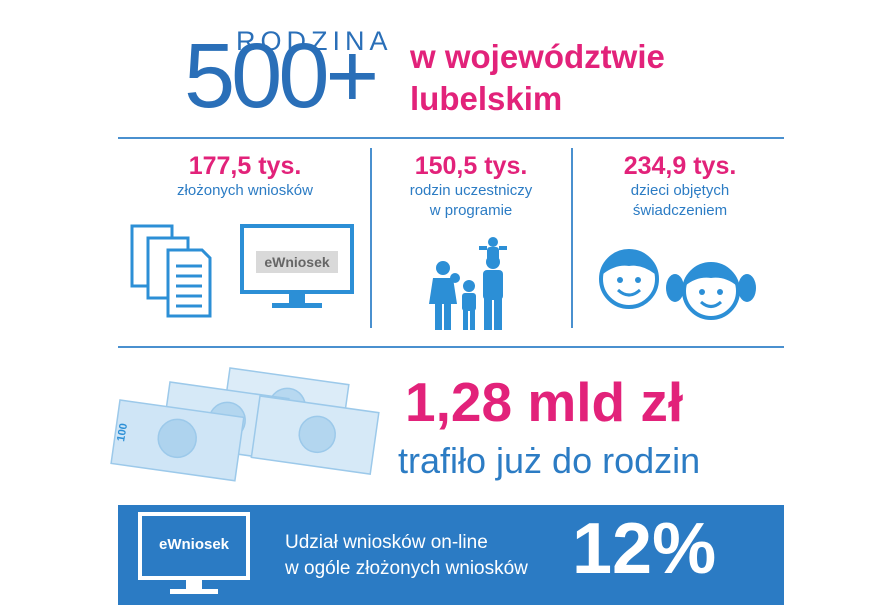 The image size is (888, 605). I want to click on stat-label-line2: świadczeniem, so click(680, 210).